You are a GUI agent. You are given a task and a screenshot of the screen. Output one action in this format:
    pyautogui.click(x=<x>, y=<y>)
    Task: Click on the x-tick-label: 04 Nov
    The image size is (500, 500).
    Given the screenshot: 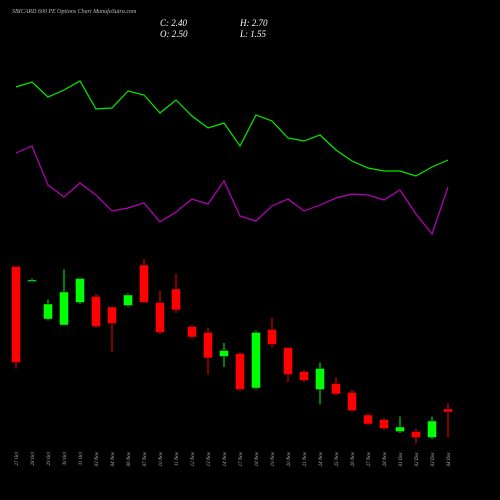 What is the action you would take?
    pyautogui.click(x=113, y=458)
    